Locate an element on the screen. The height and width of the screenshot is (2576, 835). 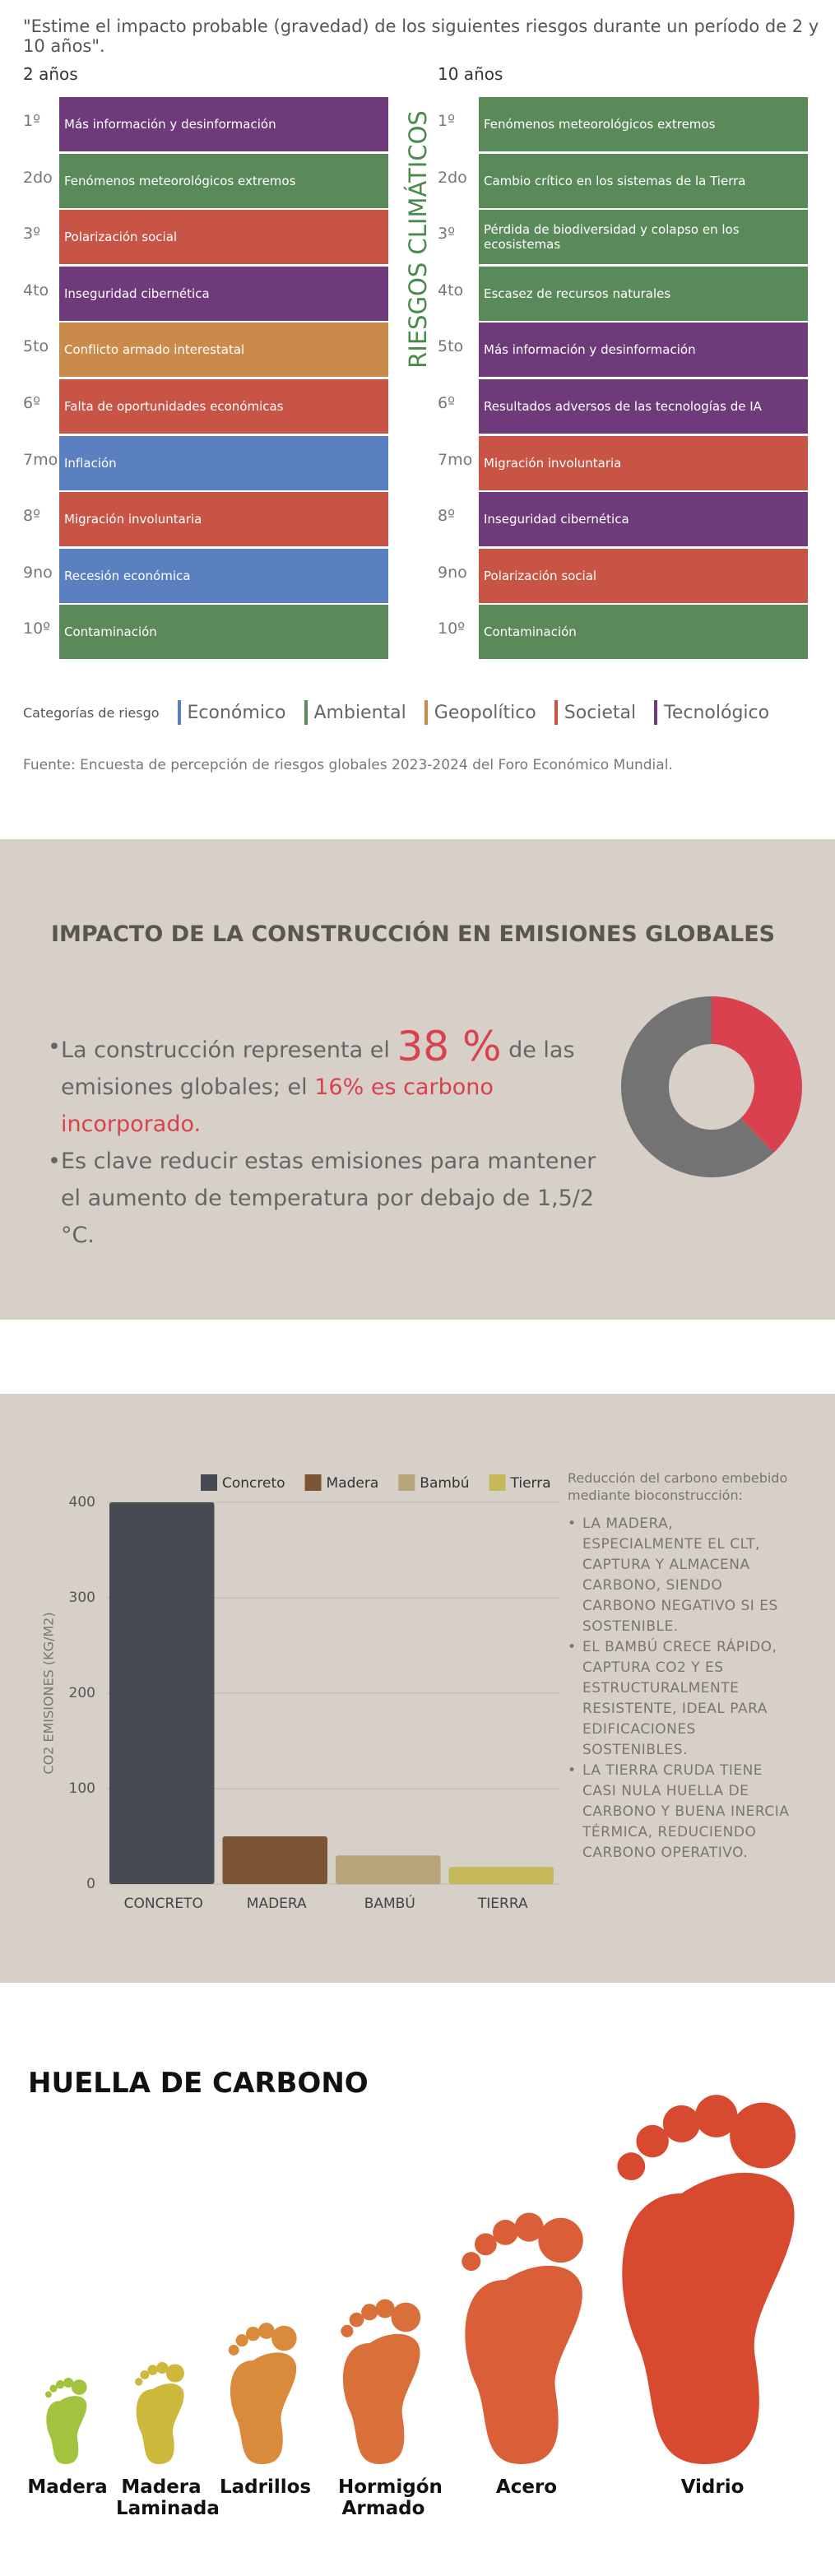
risk-box: Recesión económica is located at coordinates (223, 575).